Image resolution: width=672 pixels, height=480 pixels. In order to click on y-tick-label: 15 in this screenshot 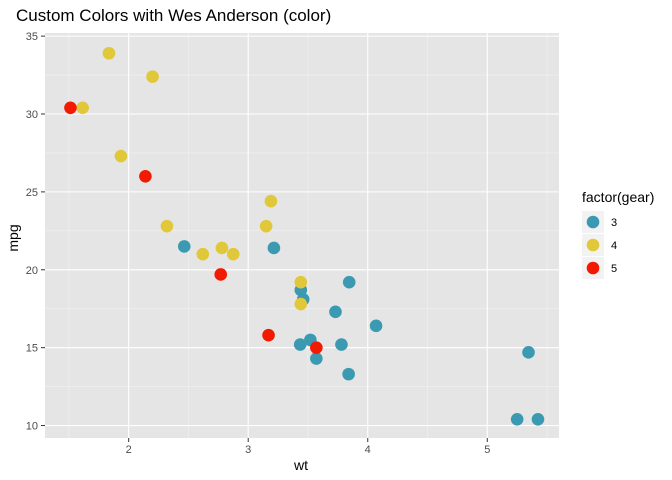, I will do `click(32, 349)`.